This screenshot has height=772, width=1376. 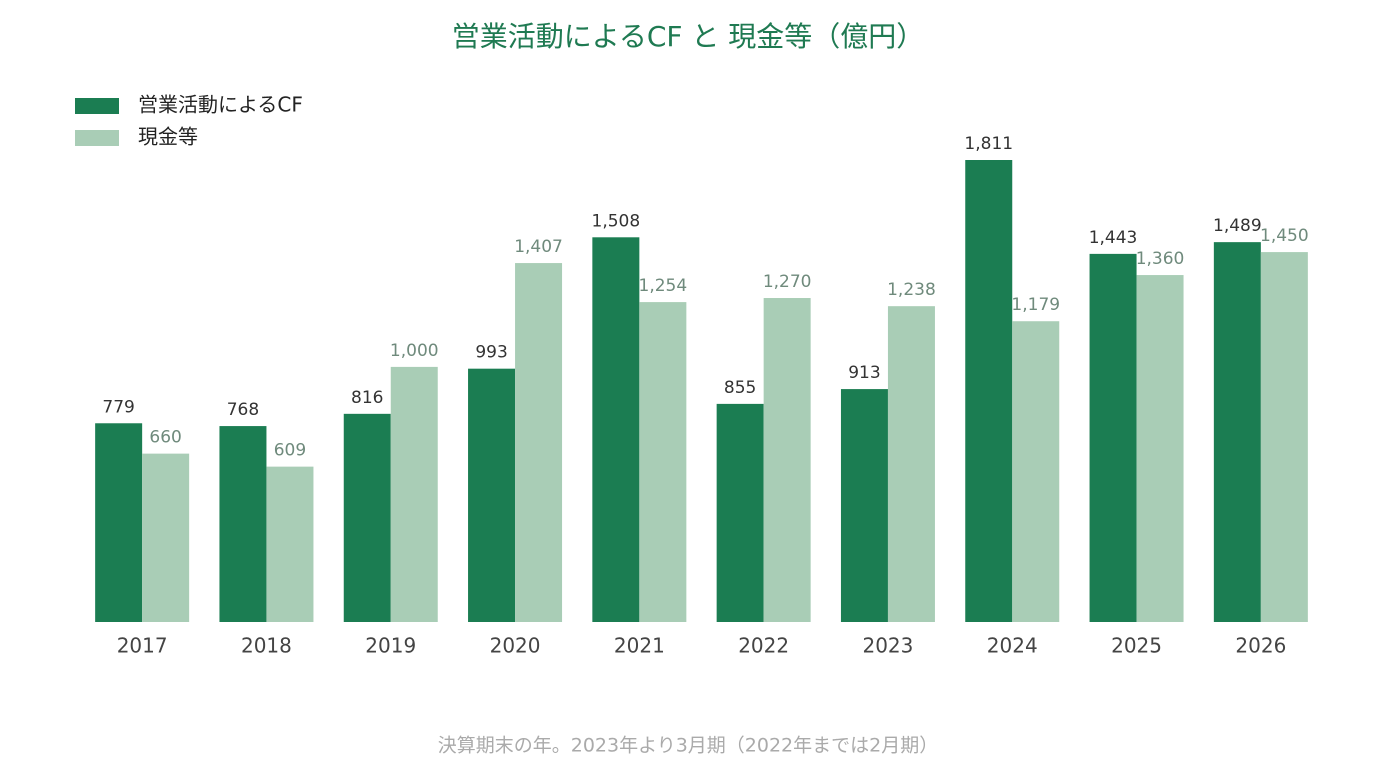 I want to click on chart-title: 営業活動によるCF と 現金等（億円）, so click(x=688, y=36).